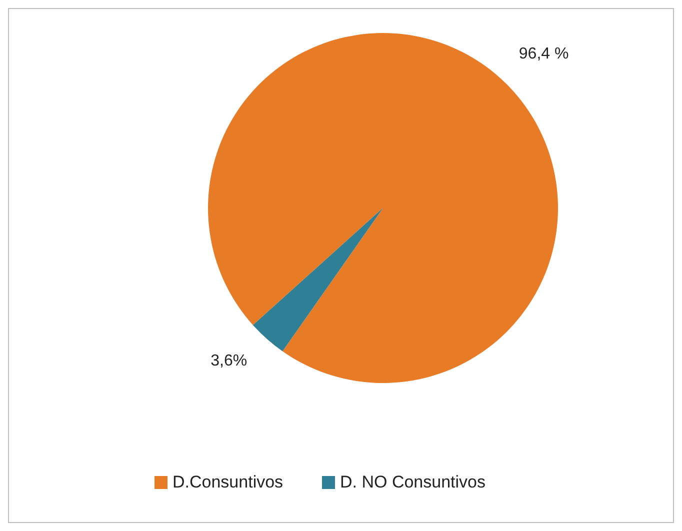 The height and width of the screenshot is (531, 682). Describe the element at coordinates (229, 361) in the screenshot. I see `data-label: 3,6%` at that location.